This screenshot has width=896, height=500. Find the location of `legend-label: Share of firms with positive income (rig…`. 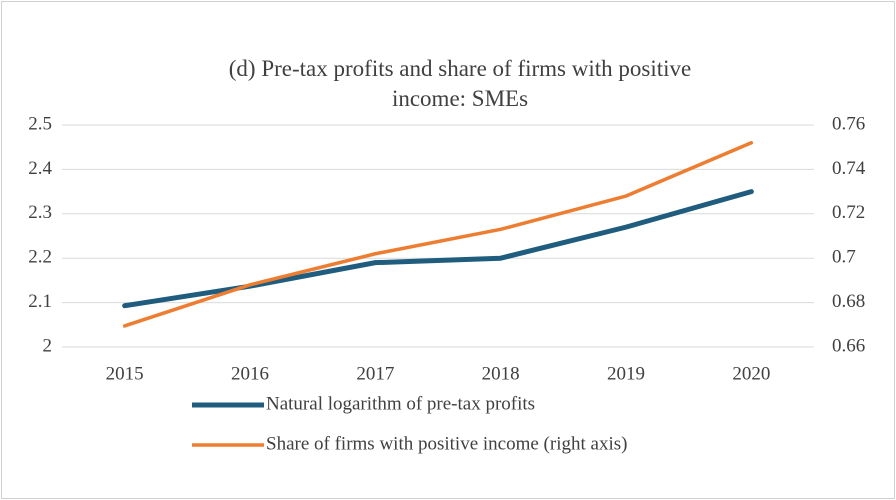

legend-label: Share of firms with positive income (rig… is located at coordinates (446, 443).